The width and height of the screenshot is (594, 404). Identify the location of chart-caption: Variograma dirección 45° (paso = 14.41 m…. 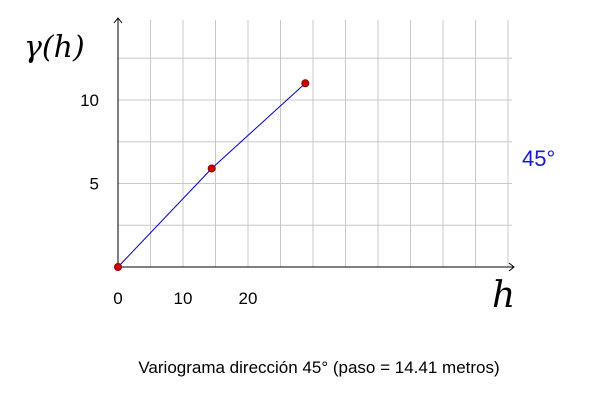
(318, 367).